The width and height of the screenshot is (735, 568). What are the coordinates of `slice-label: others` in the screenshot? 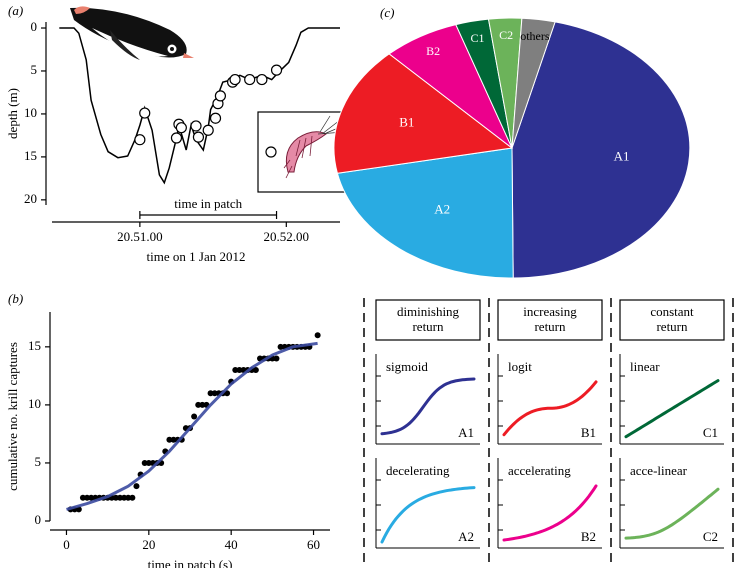 It's located at (535, 36).